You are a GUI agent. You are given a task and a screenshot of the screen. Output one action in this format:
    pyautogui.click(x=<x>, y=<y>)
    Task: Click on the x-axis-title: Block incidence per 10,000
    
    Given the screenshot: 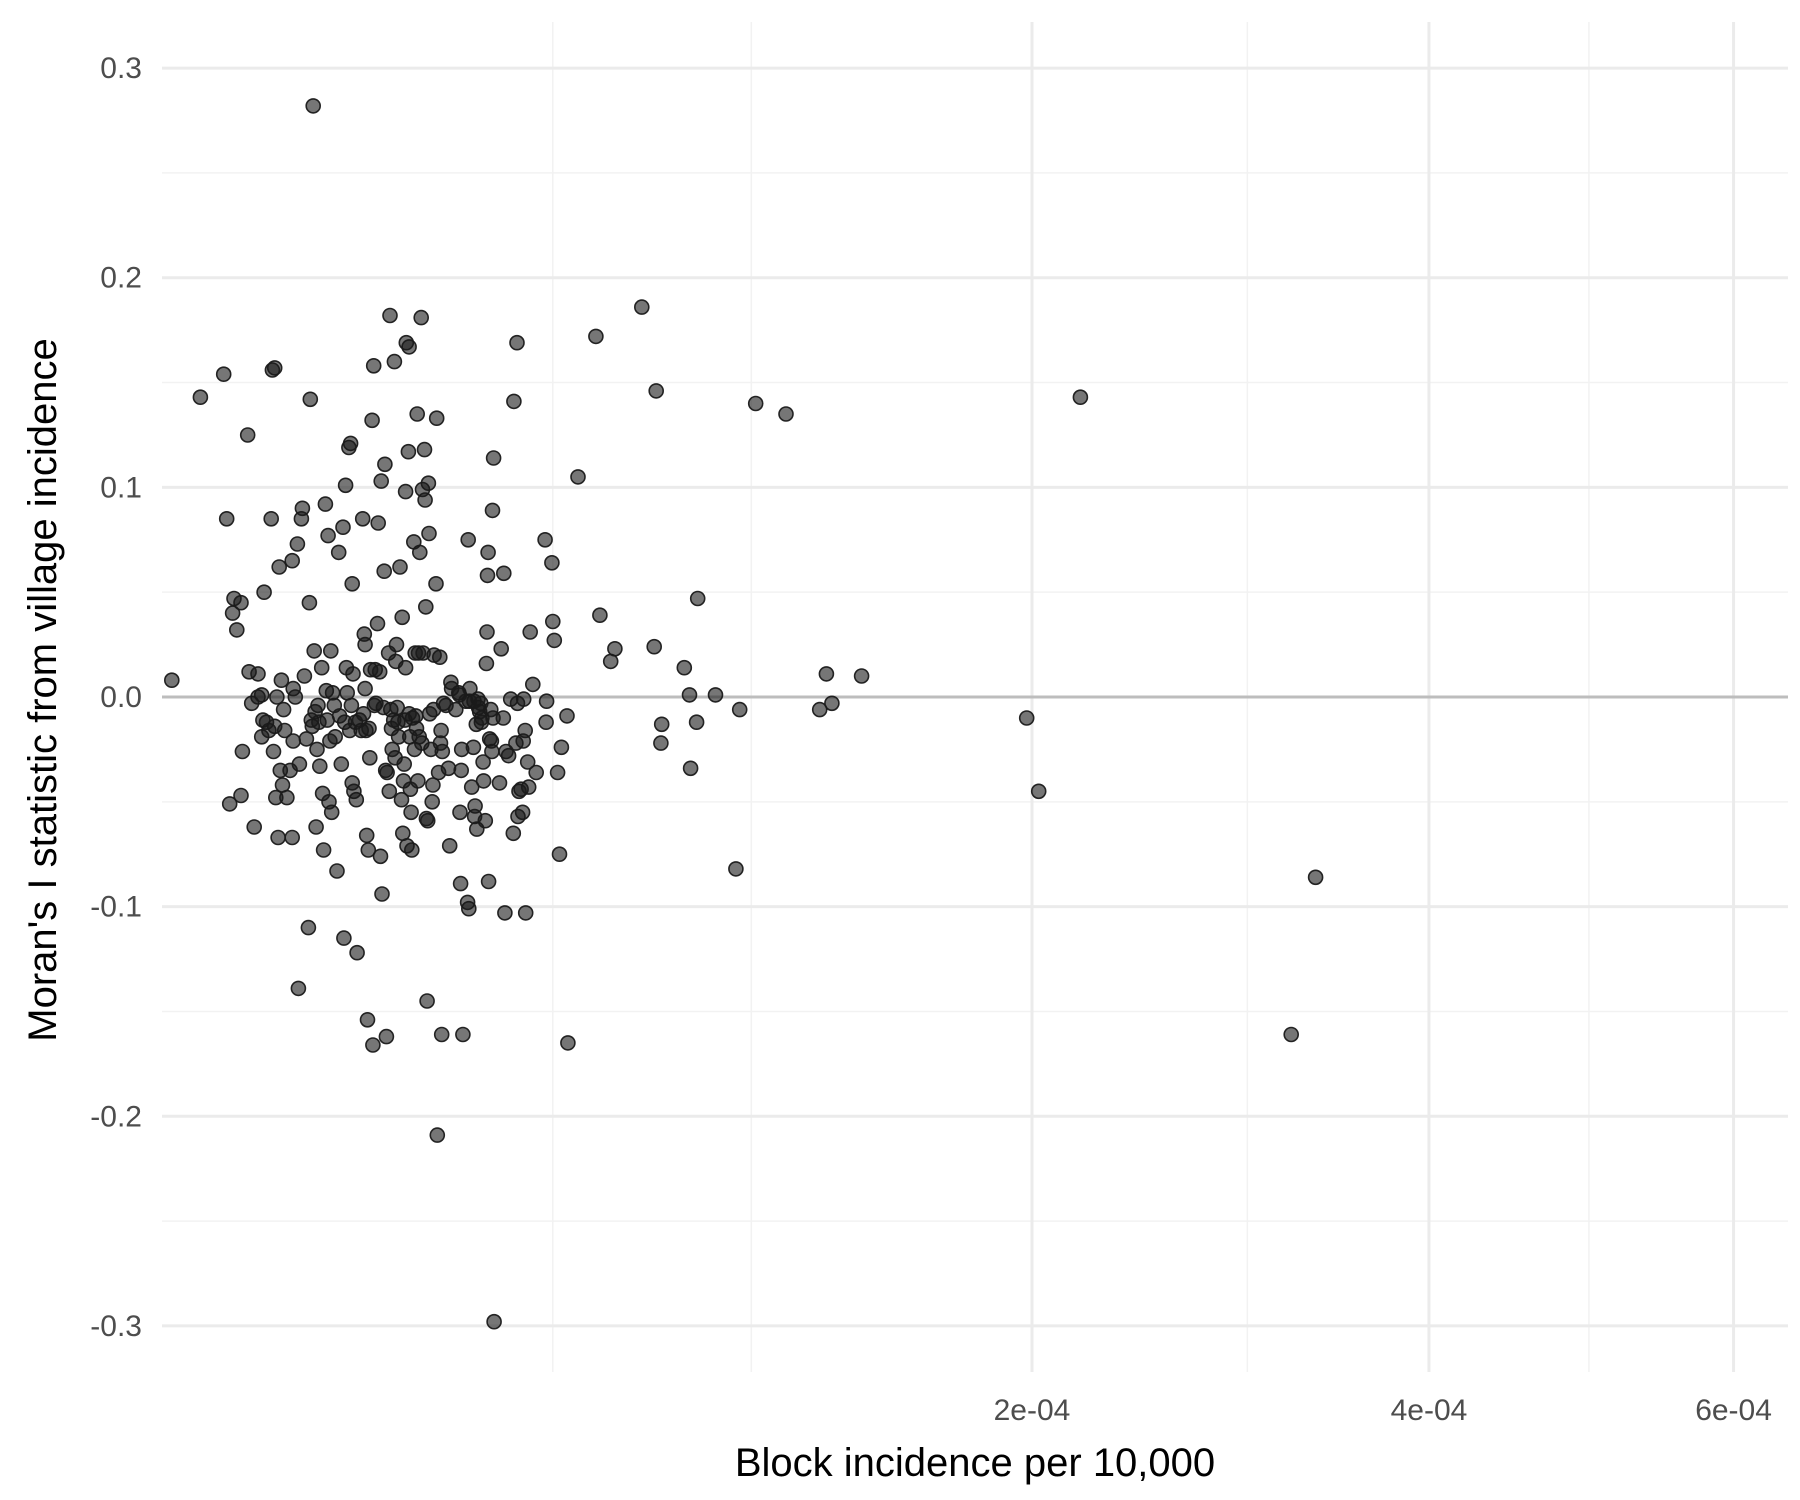 What is the action you would take?
    pyautogui.click(x=975, y=1463)
    